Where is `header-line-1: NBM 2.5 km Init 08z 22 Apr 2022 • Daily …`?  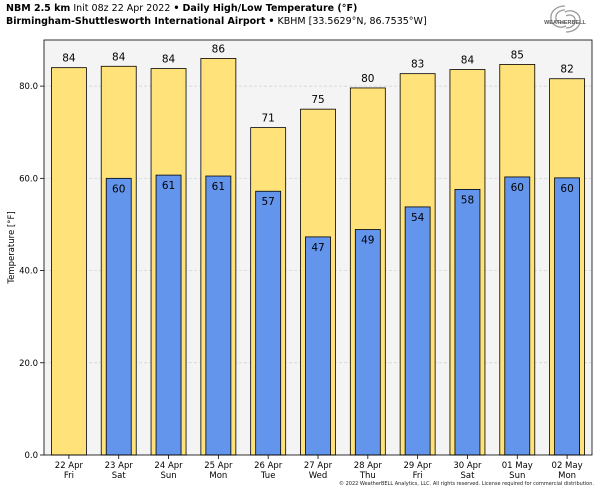 header-line-1: NBM 2.5 km Init 08z 22 Apr 2022 • Daily … is located at coordinates (181, 9).